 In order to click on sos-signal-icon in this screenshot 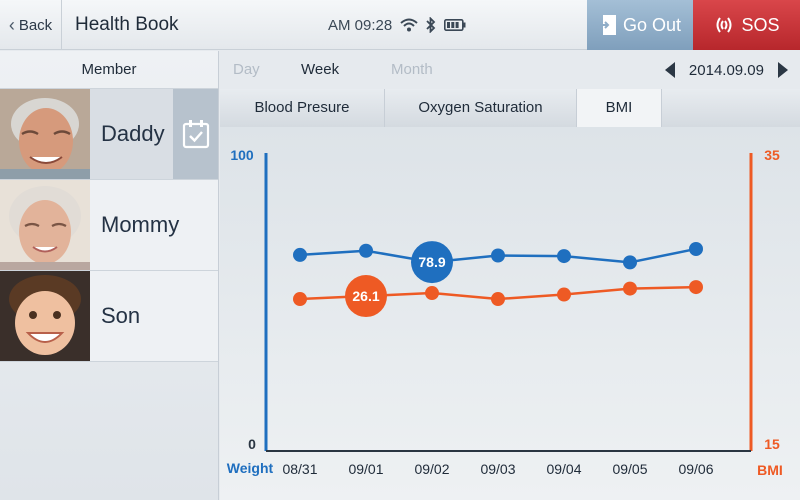, I will do `click(724, 25)`.